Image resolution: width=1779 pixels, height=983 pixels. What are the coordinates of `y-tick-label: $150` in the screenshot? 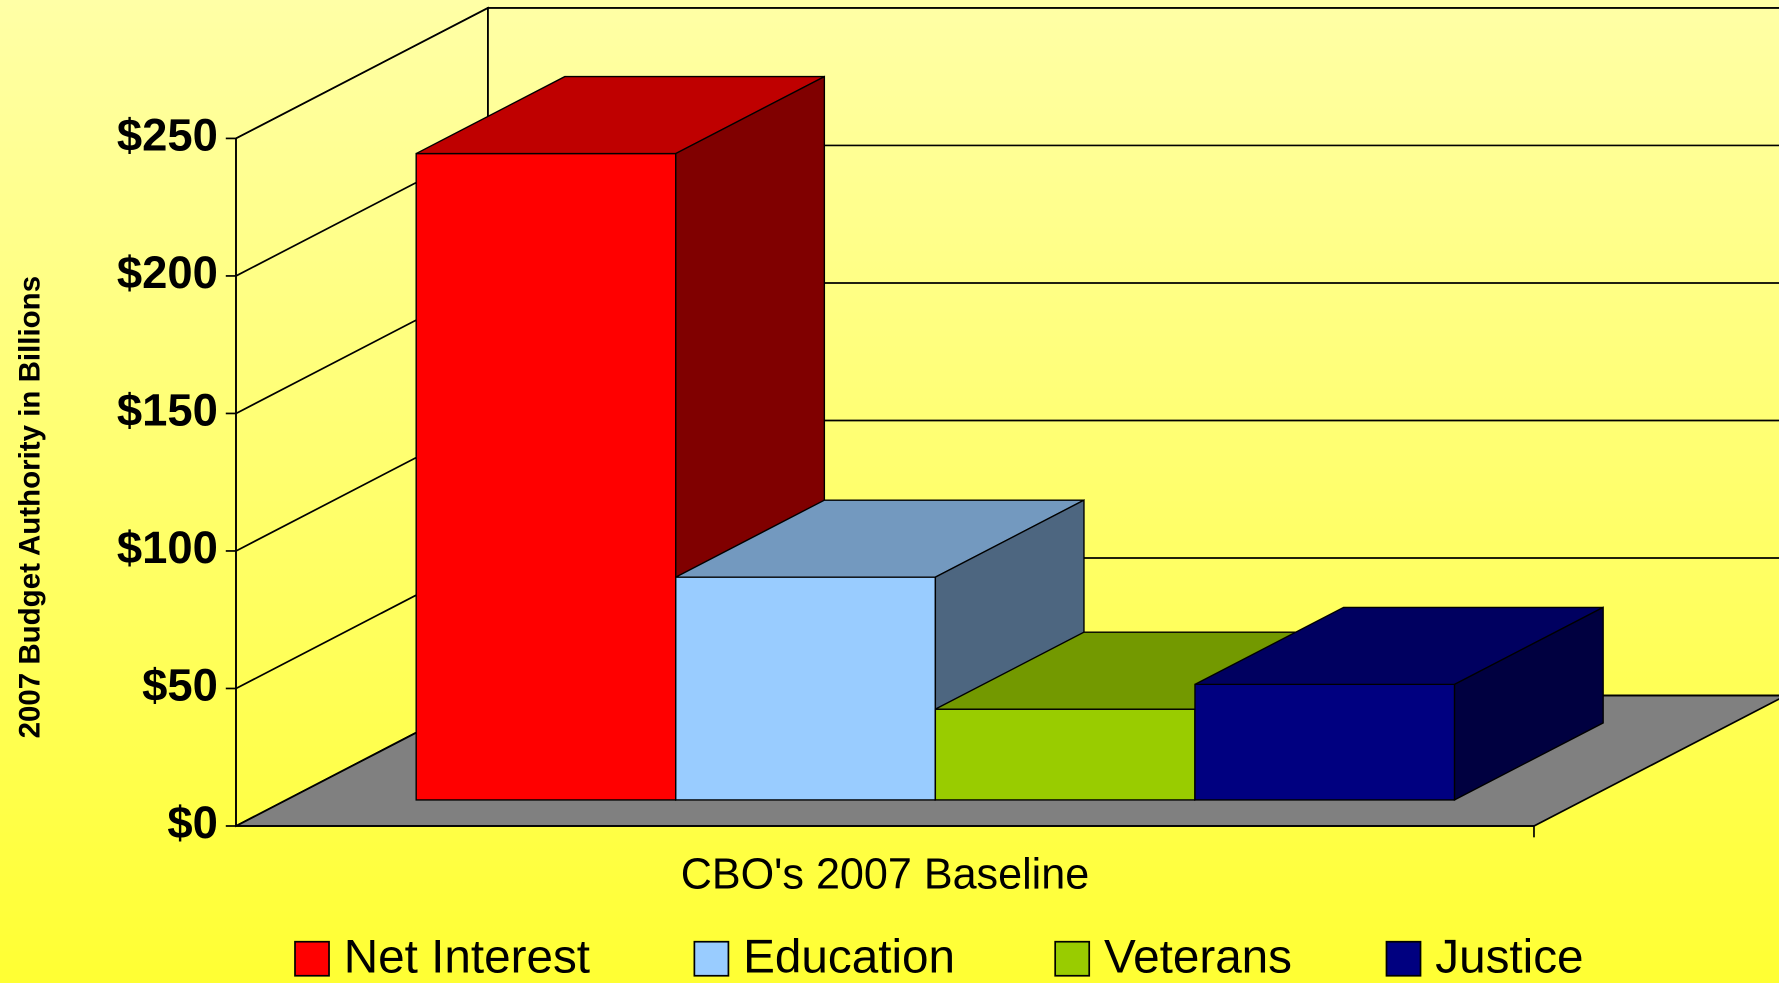 It's located at (167, 409).